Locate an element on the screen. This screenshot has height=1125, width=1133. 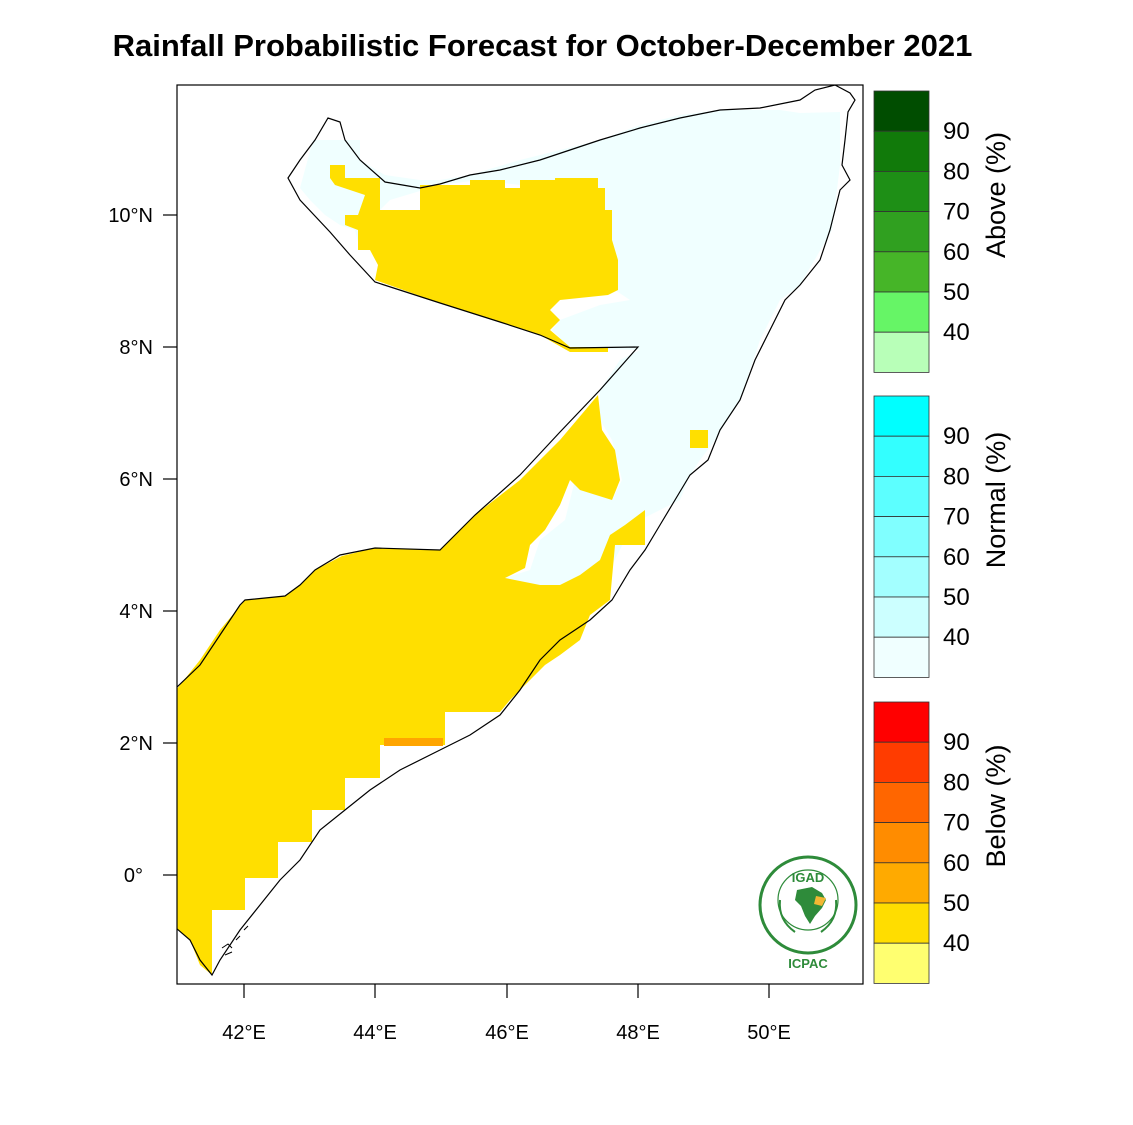
lat-tick-label: 10°N is located at coordinates (130, 216).